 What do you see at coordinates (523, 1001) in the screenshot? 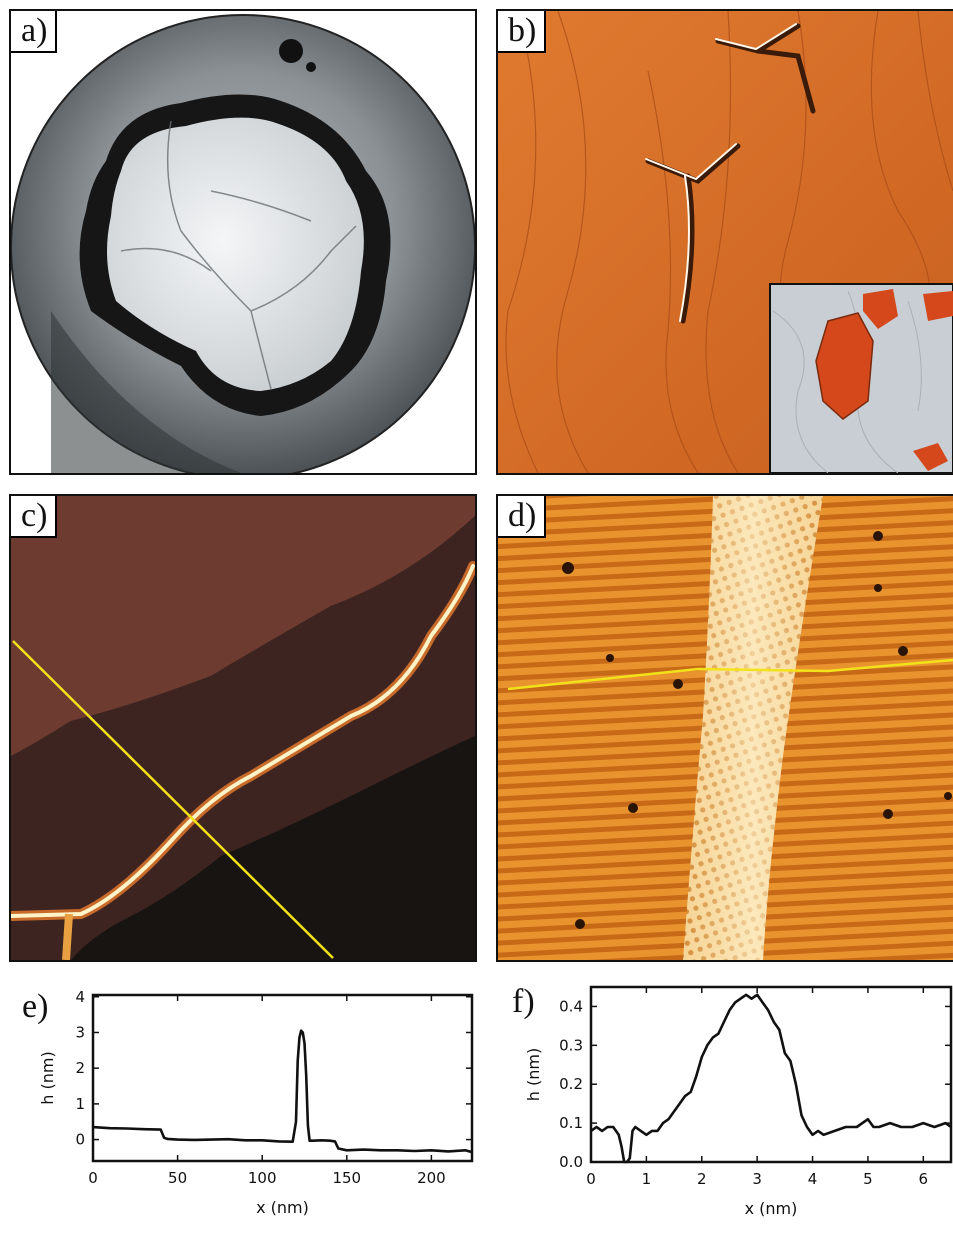
I see `chart-f-label: f)` at bounding box center [523, 1001].